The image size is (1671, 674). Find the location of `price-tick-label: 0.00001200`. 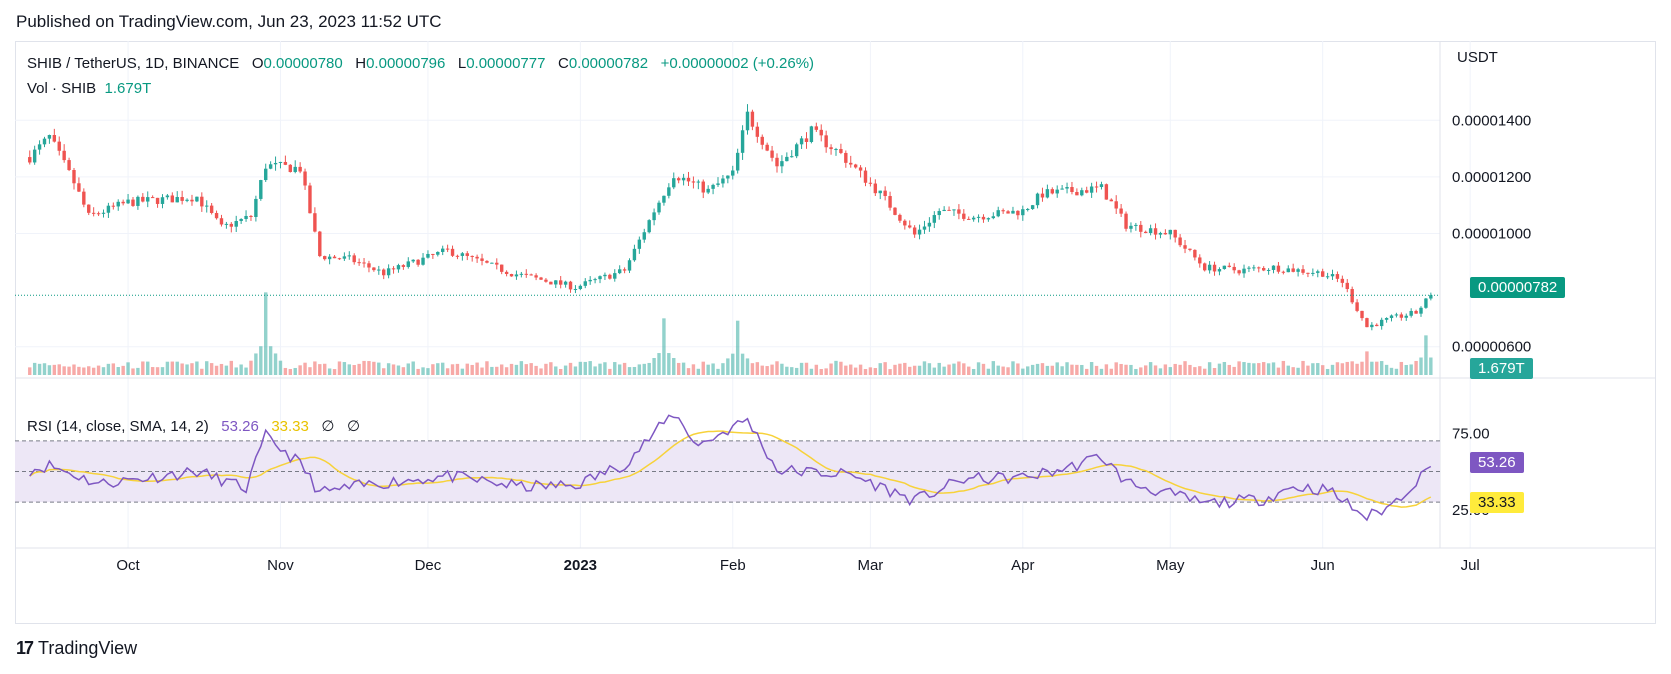

price-tick-label: 0.00001200 is located at coordinates (1491, 177).